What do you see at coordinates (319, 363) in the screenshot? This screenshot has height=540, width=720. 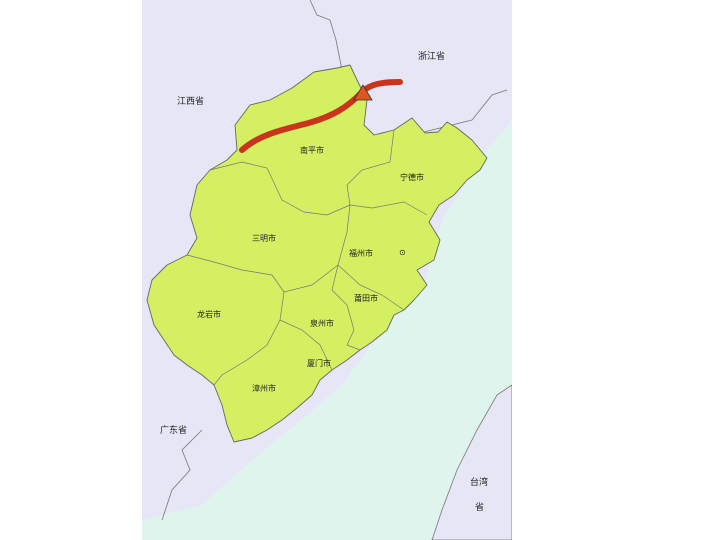 I see `city-label-xiamen: 厦门市` at bounding box center [319, 363].